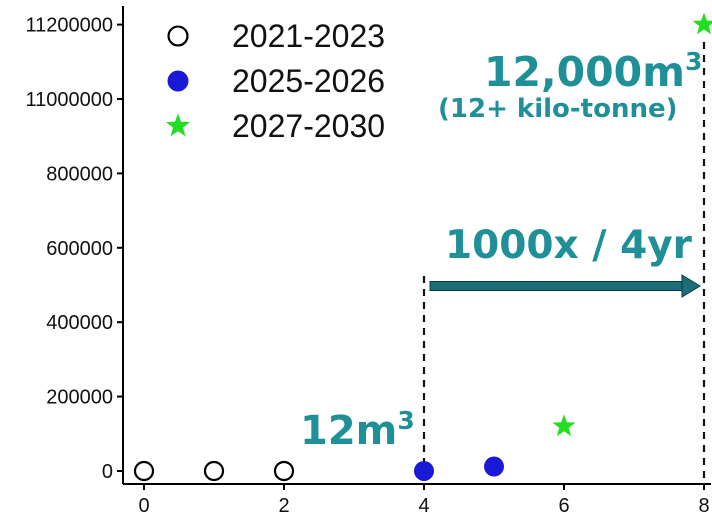 Image resolution: width=712 pixels, height=523 pixels. Describe the element at coordinates (558, 109) in the screenshot. I see `end-subannotation: (12+ kilo-tonne)` at that location.